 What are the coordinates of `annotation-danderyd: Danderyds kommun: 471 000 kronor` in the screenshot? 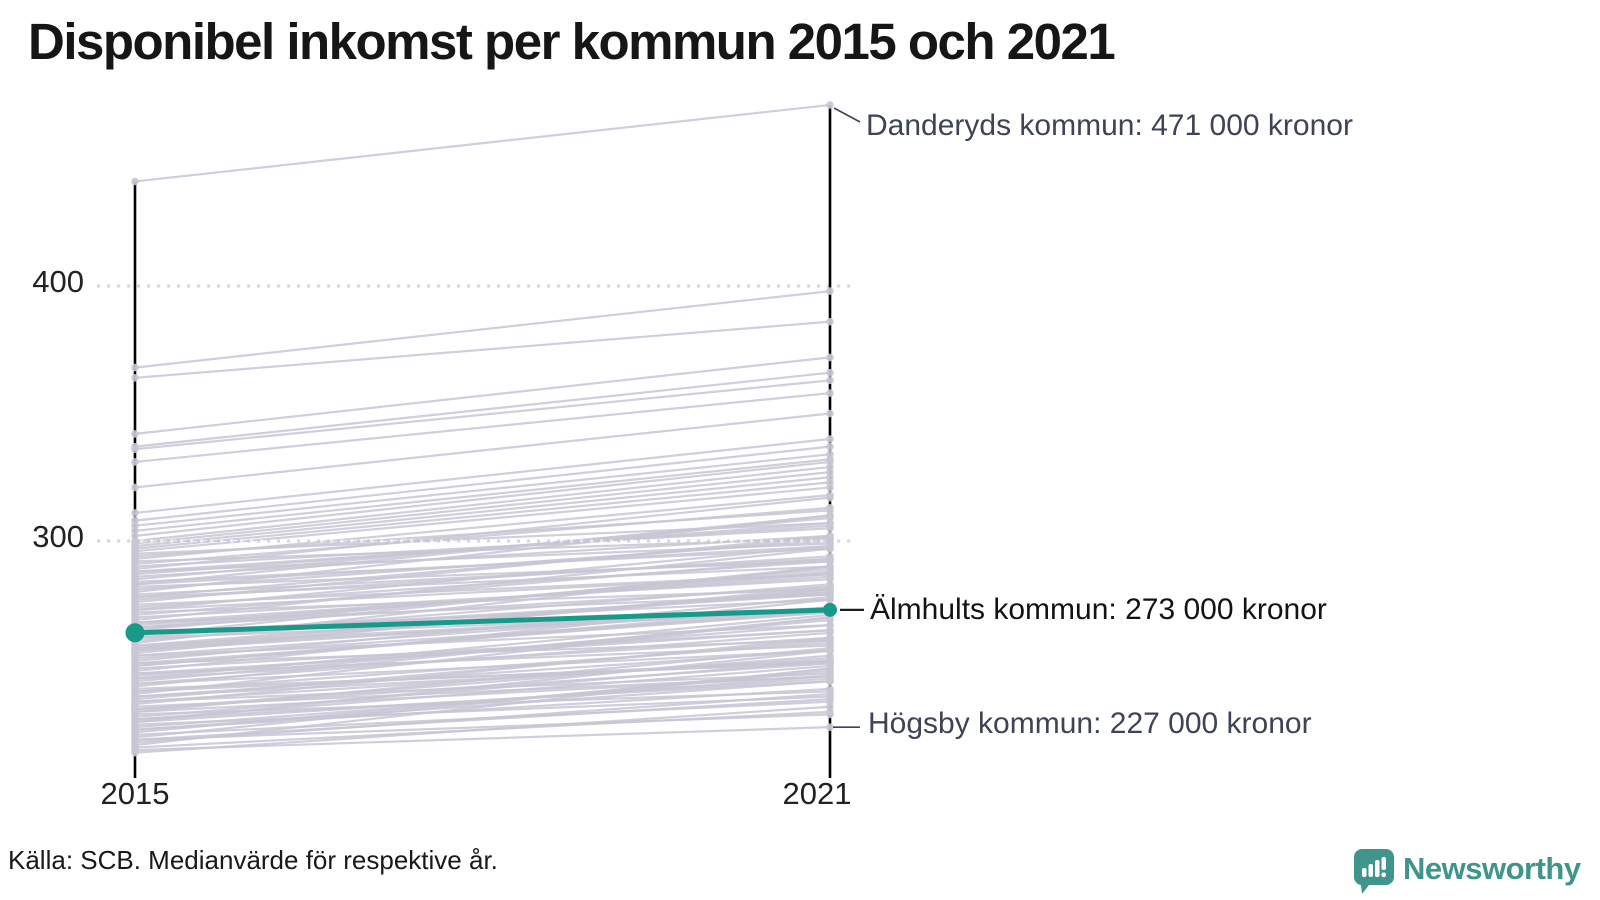 It's located at (1109, 125).